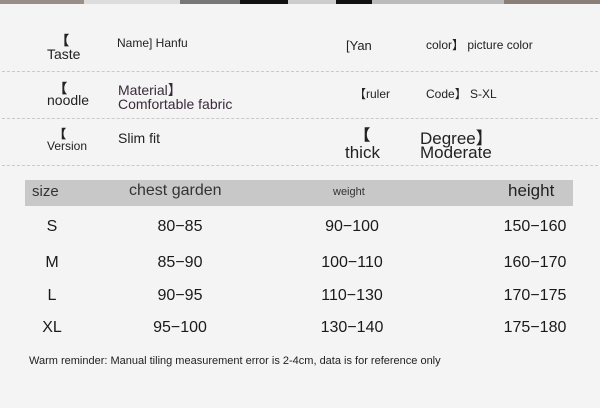 Image resolution: width=600 pixels, height=408 pixels. What do you see at coordinates (300, 2) in the screenshot?
I see `product-image-strip` at bounding box center [300, 2].